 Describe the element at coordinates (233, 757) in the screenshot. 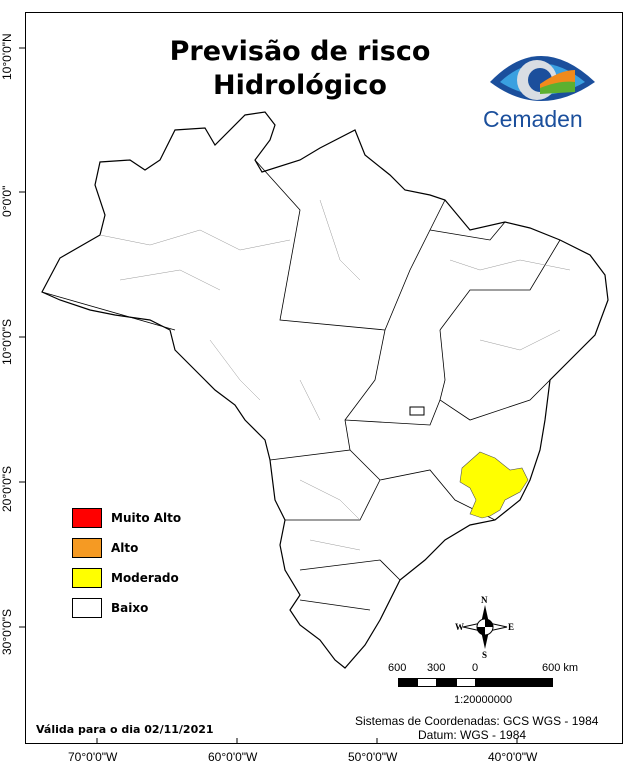

I see `lon-label: 60°0'0"W` at that location.